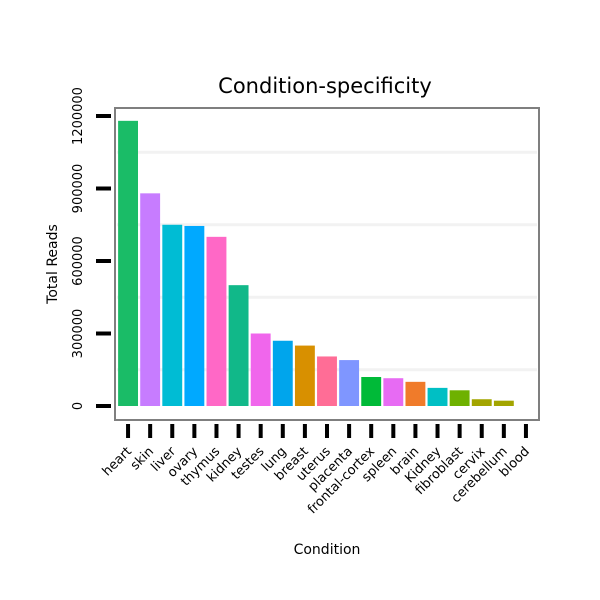 The height and width of the screenshot is (600, 600). What do you see at coordinates (282, 373) in the screenshot?
I see `bar-lung` at bounding box center [282, 373].